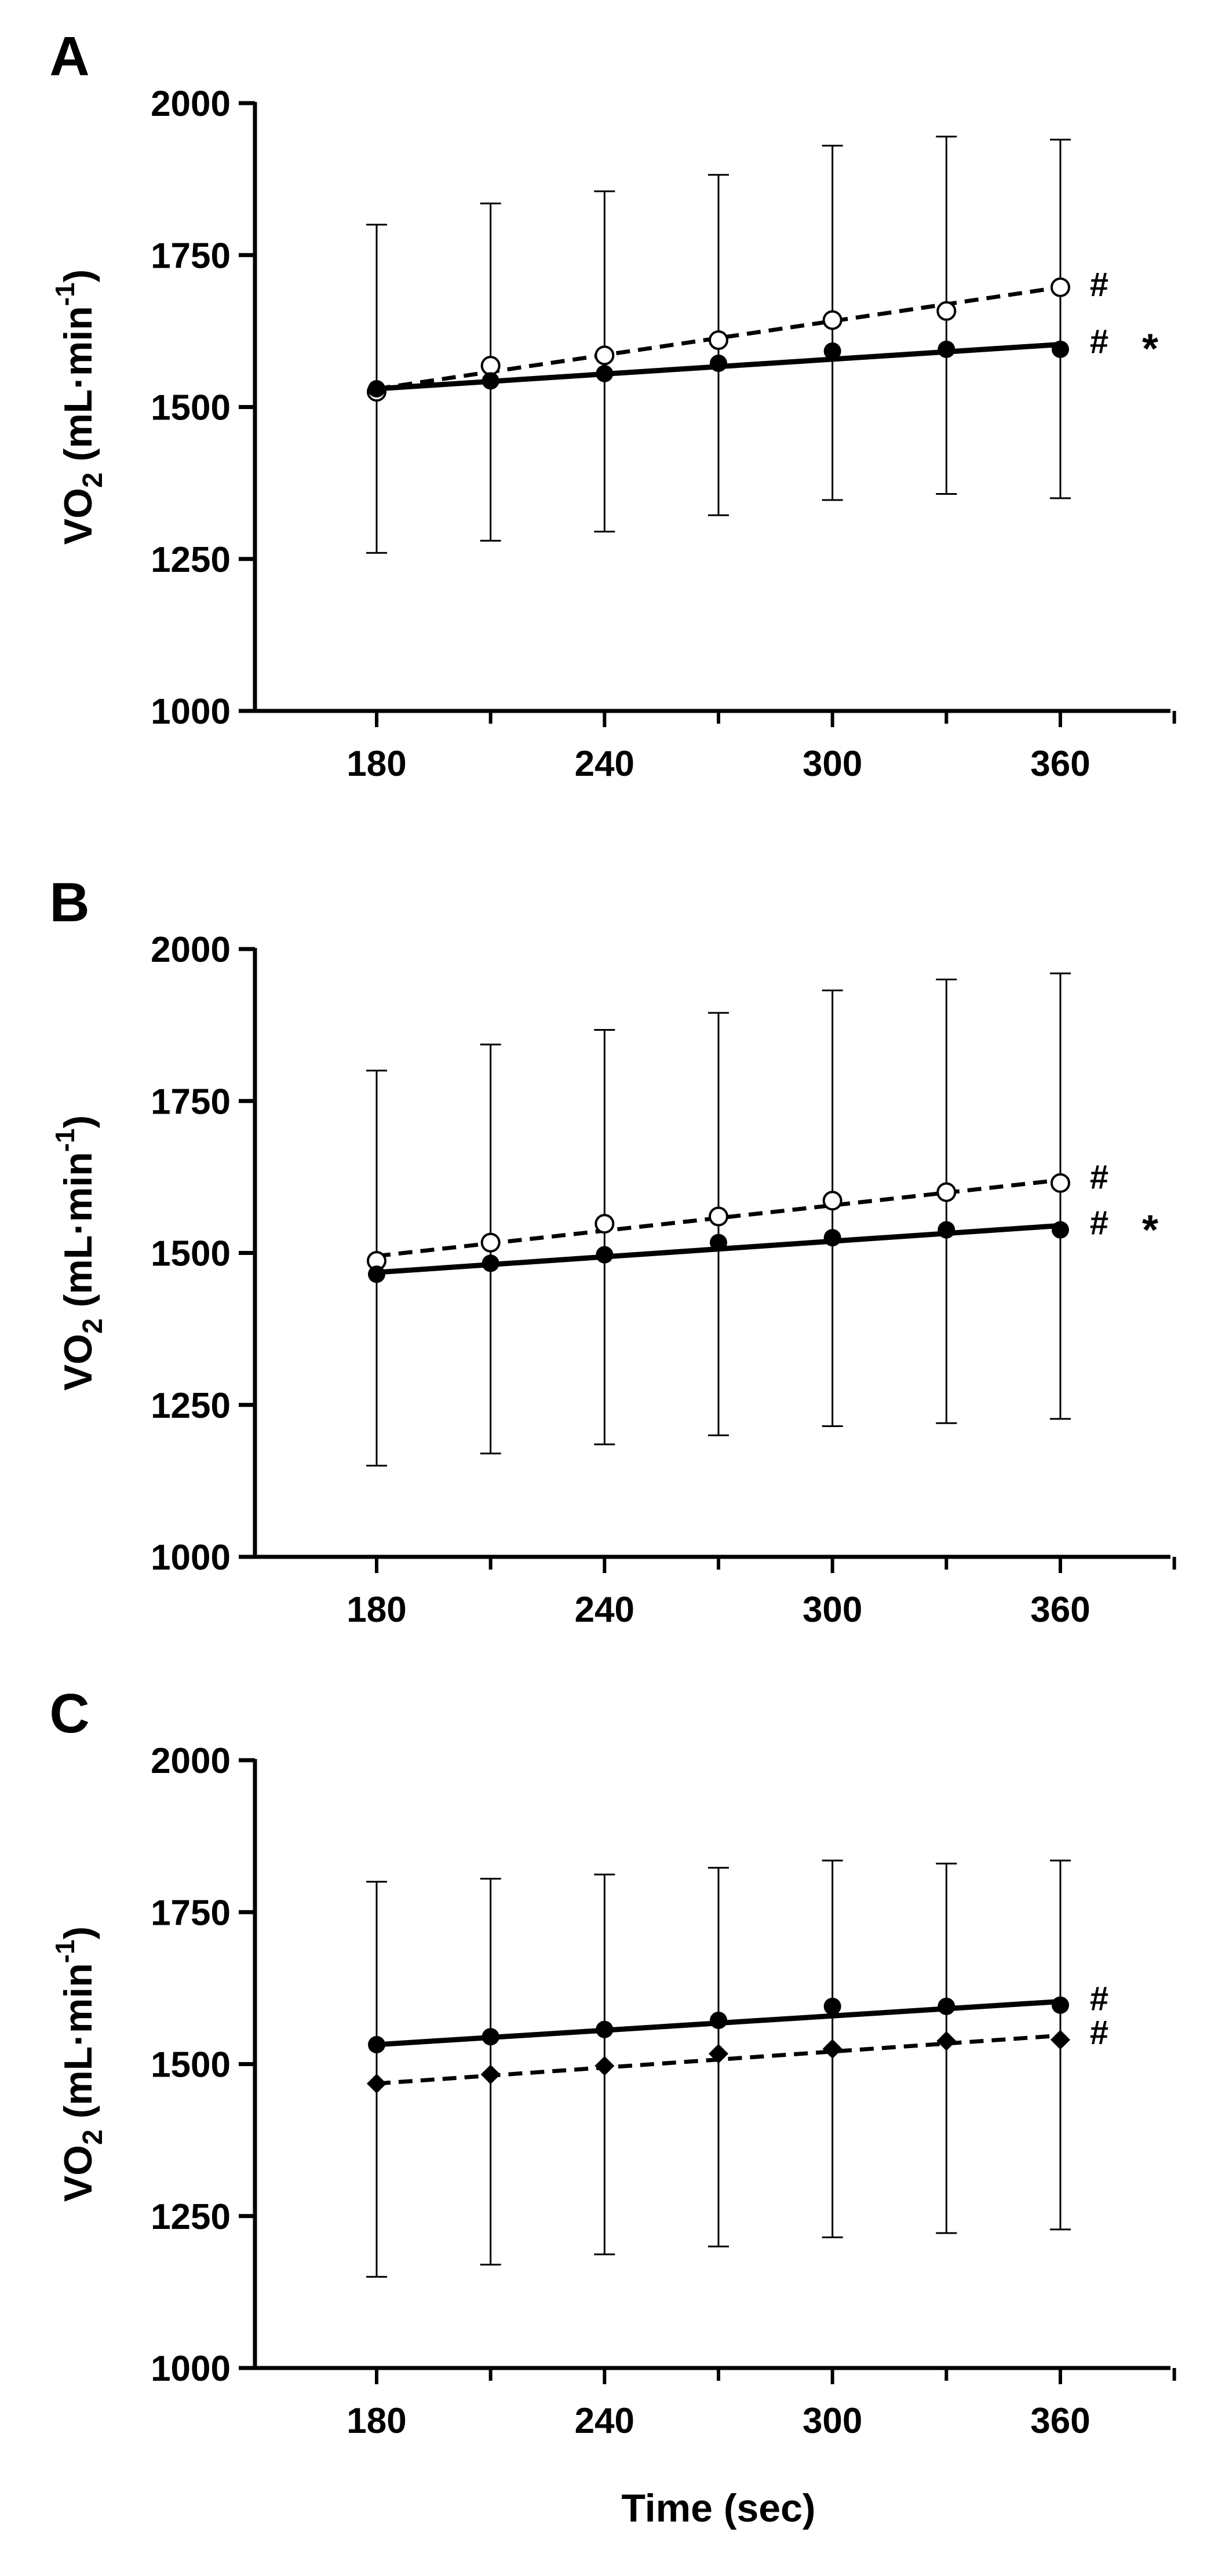 The height and width of the screenshot is (2576, 1211). I want to click on panel-label: A, so click(69, 56).